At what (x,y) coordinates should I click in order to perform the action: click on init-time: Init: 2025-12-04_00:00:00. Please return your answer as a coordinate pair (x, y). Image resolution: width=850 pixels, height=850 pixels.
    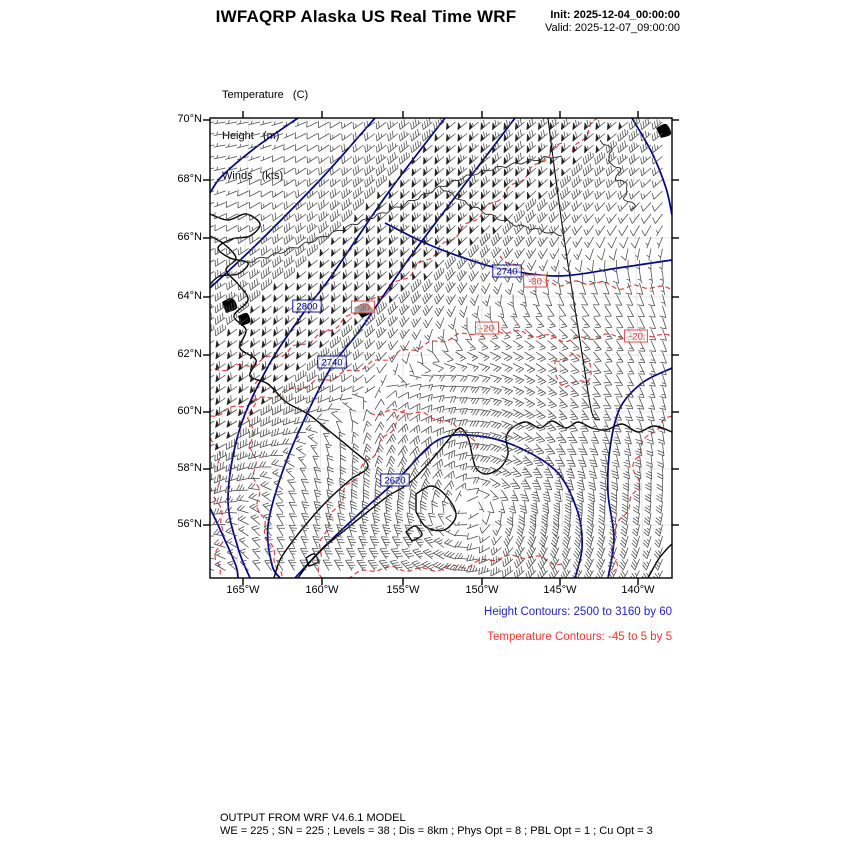
    Looking at the image, I should click on (612, 15).